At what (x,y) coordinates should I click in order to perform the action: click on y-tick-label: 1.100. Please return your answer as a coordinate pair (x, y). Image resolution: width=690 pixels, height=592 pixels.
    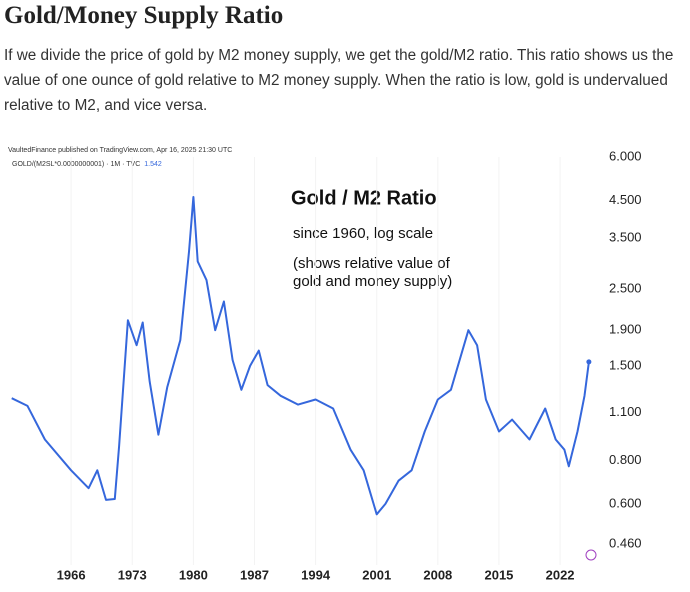
    Looking at the image, I should click on (625, 411).